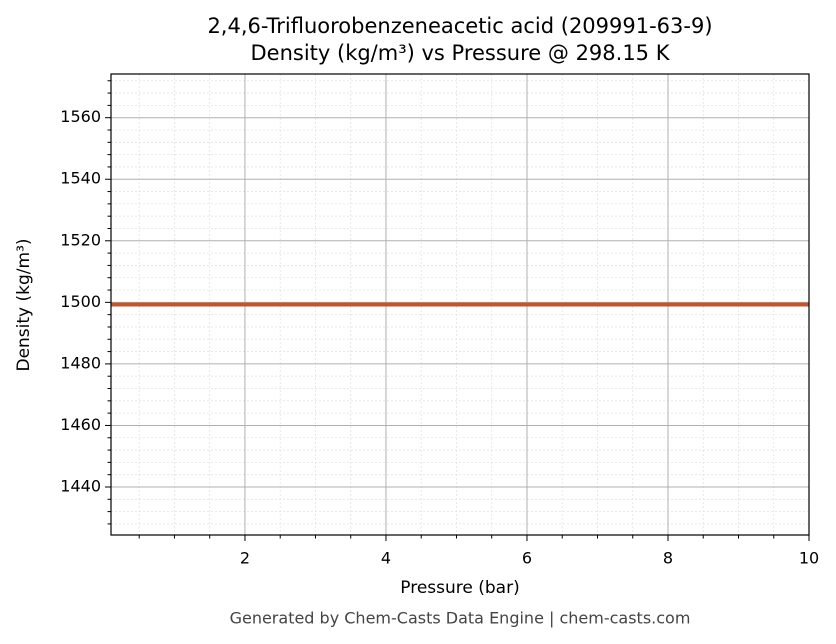 The height and width of the screenshot is (644, 836). I want to click on chart-subtitle: Density (kg/m³) vs Pressure @ 298.15 K, so click(460, 53).